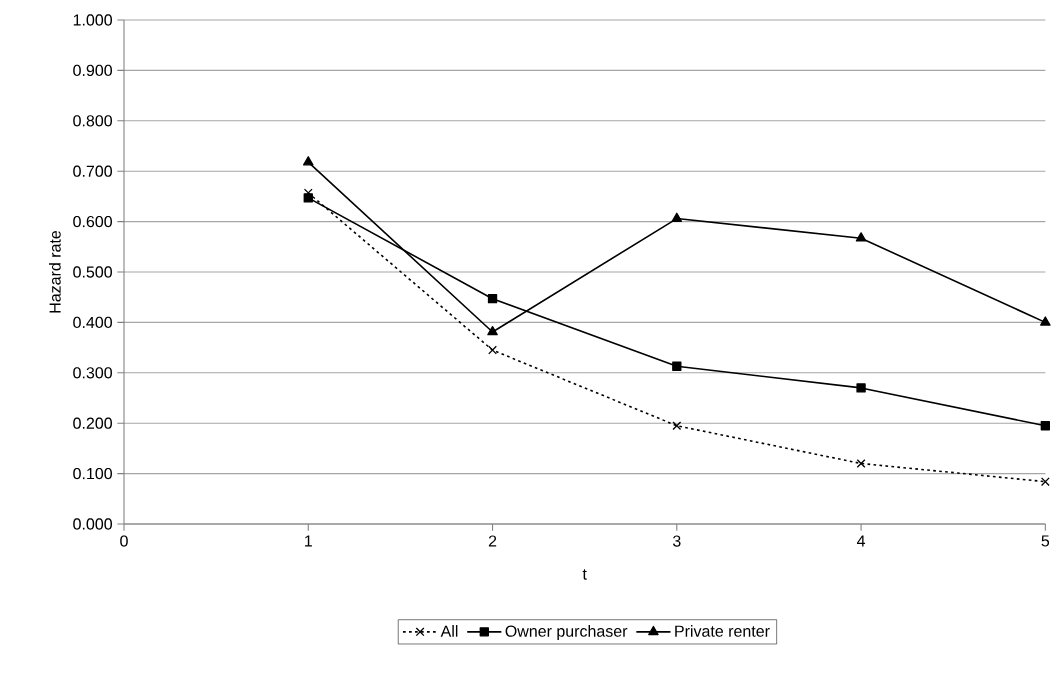  Describe the element at coordinates (92, 171) in the screenshot. I see `y-tick-label: 0.700` at that location.